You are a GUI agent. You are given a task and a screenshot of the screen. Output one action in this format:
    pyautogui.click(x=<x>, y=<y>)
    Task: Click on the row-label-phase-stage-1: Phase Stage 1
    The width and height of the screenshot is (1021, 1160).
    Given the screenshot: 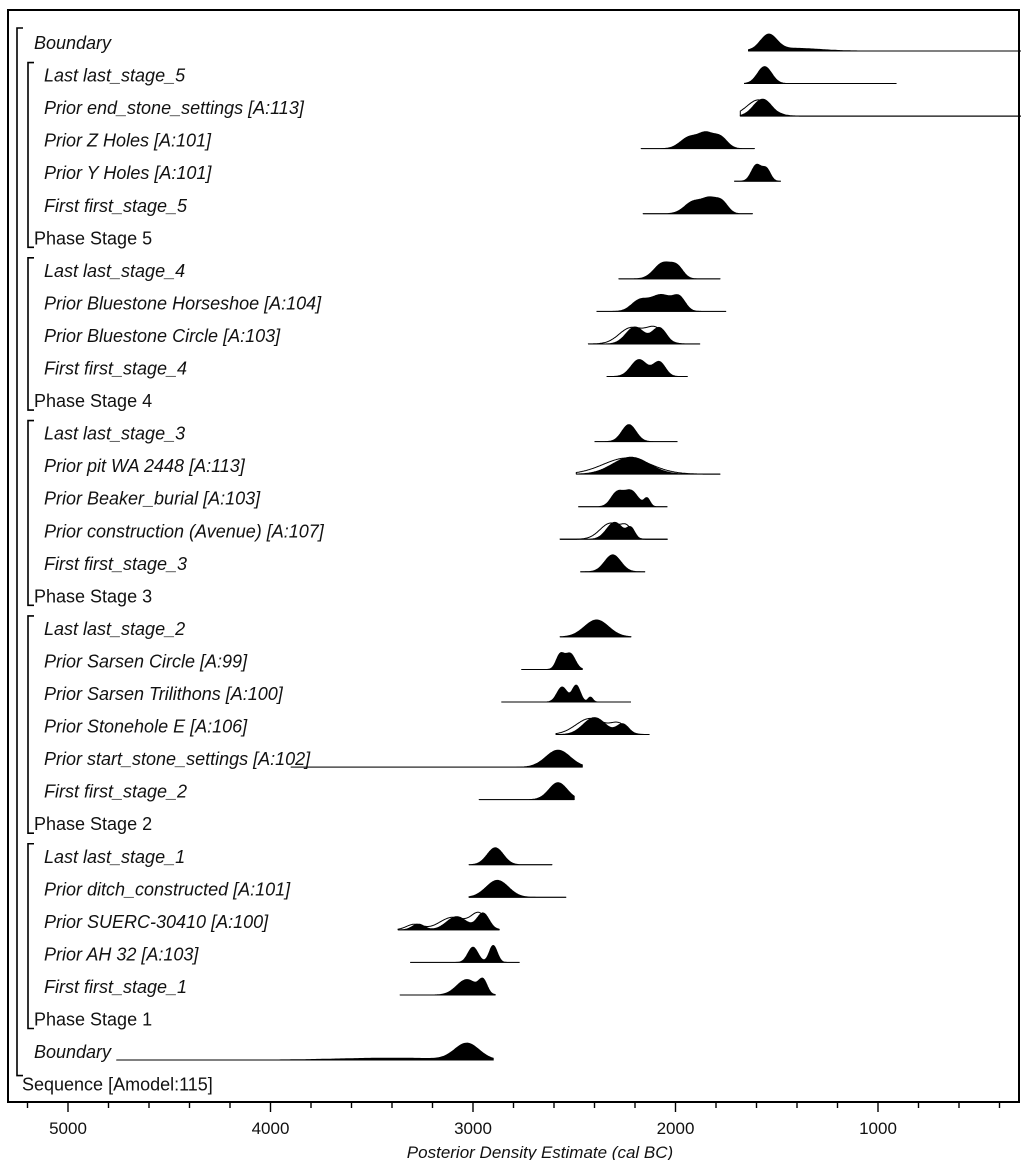 What is the action you would take?
    pyautogui.click(x=93, y=1020)
    